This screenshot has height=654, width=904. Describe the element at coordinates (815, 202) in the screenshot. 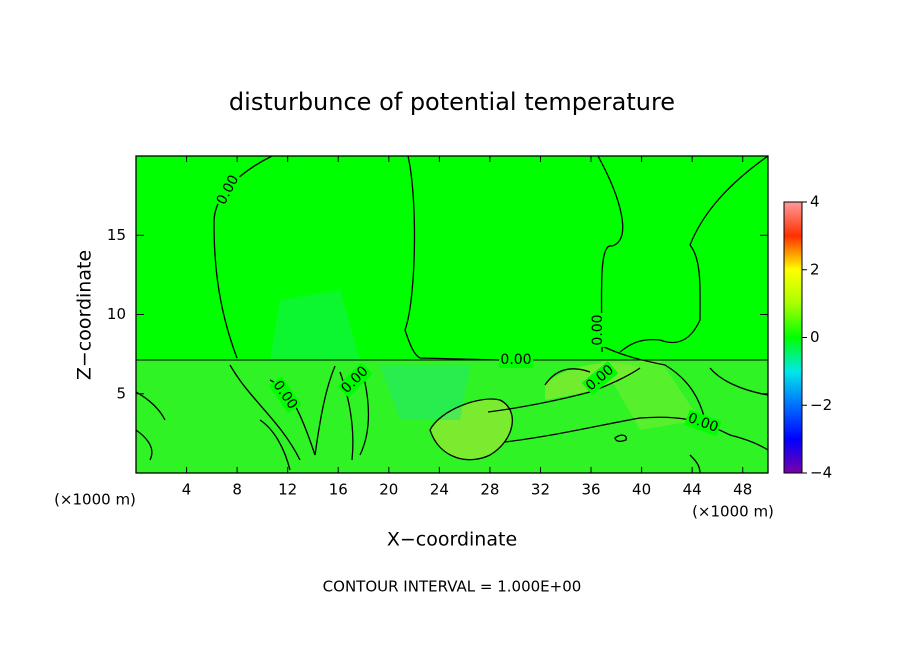

I see `colorbar-tick-label: 4` at that location.